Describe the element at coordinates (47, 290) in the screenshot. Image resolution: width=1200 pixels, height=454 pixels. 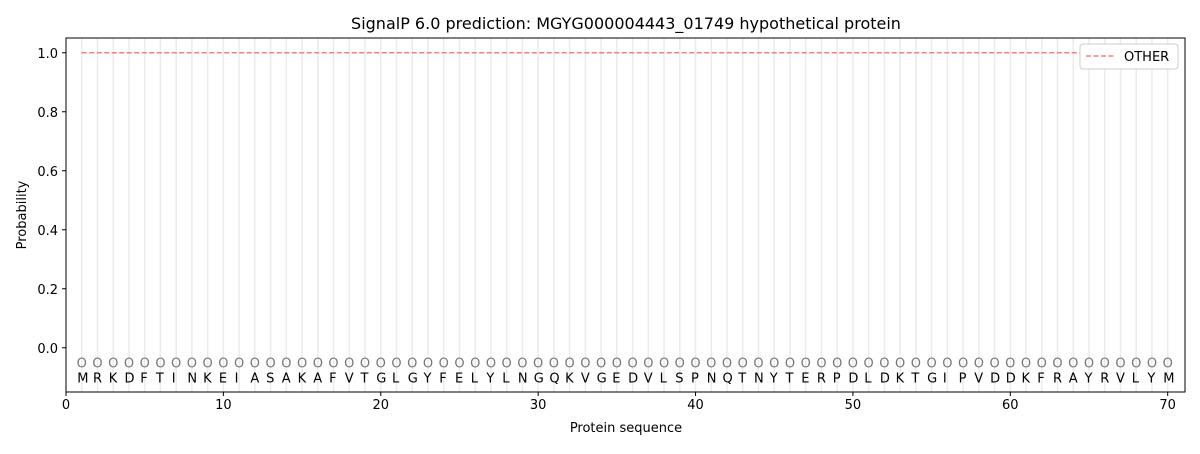
I see `y-tick-label: 0.2` at that location.